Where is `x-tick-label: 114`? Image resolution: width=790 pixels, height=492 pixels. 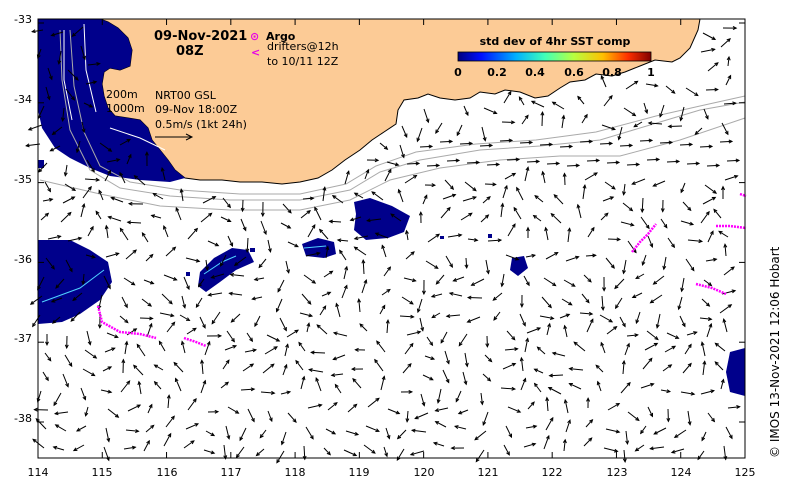
x-tick-label: 114 is located at coordinates (38, 472).